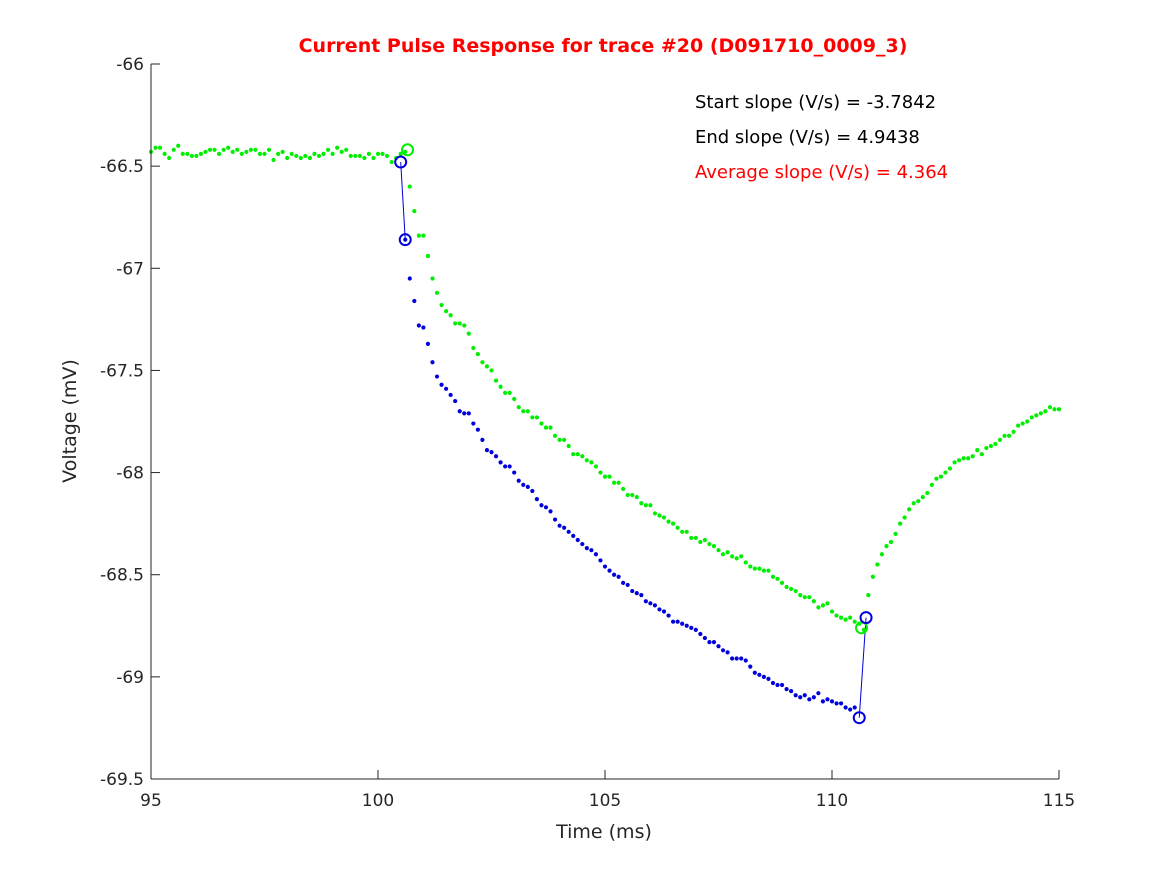 Image resolution: width=1167 pixels, height=875 pixels. What do you see at coordinates (403, 201) in the screenshot?
I see `slope-segment` at bounding box center [403, 201].